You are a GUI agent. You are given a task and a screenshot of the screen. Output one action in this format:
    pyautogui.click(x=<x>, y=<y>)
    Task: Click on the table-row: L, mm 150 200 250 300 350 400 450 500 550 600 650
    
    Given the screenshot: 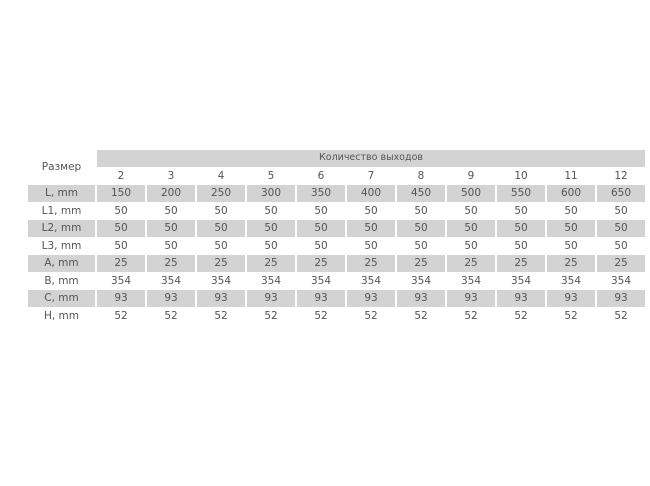 What is the action you would take?
    pyautogui.click(x=336, y=193)
    